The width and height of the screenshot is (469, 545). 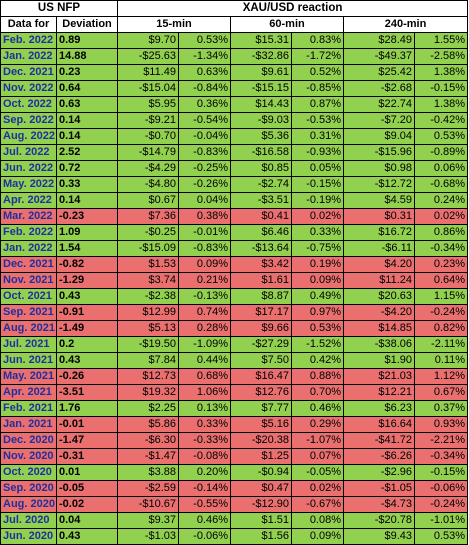 I want to click on m60-dollar-cell: $14.43, so click(x=261, y=104).